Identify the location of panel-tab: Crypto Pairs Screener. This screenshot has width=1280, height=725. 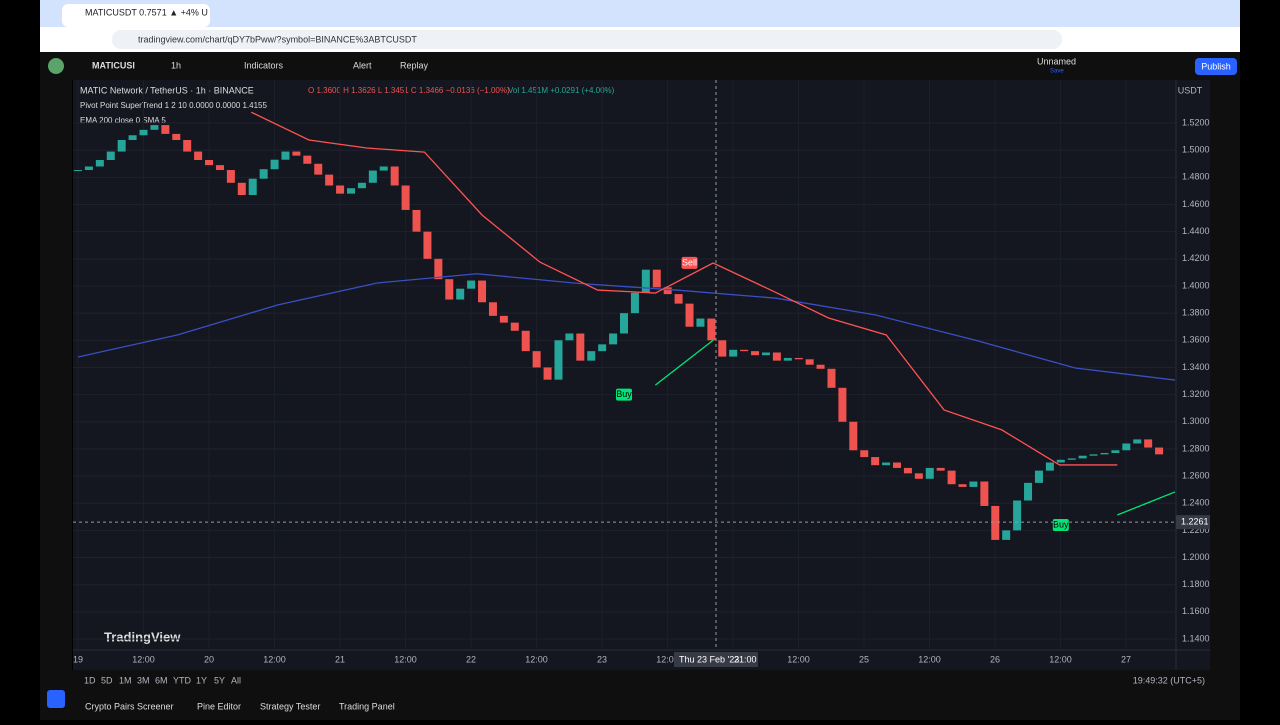
(129, 706).